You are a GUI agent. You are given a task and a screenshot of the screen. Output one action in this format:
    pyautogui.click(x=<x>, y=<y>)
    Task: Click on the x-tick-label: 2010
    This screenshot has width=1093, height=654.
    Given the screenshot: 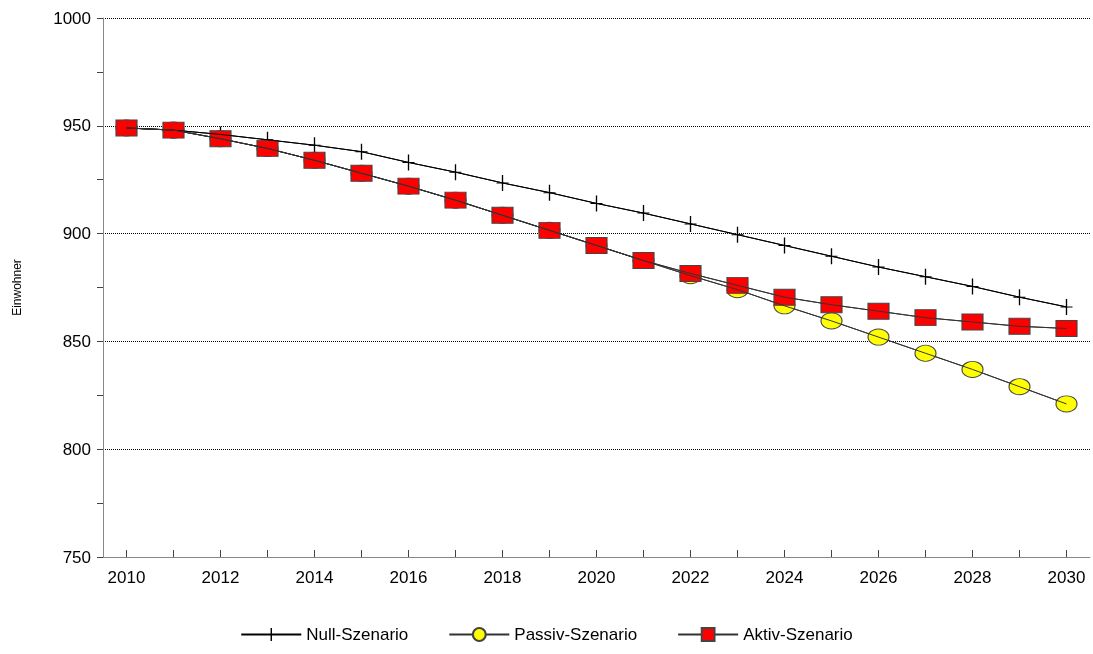 What is the action you would take?
    pyautogui.click(x=126, y=577)
    